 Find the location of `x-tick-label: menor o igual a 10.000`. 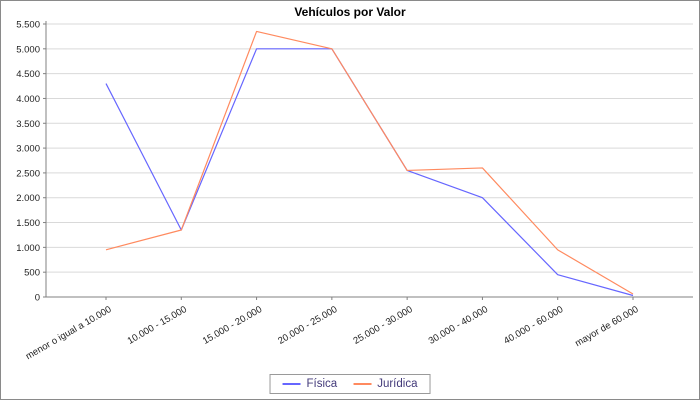

x-tick-label: menor o igual a 10.000 is located at coordinates (69, 333).